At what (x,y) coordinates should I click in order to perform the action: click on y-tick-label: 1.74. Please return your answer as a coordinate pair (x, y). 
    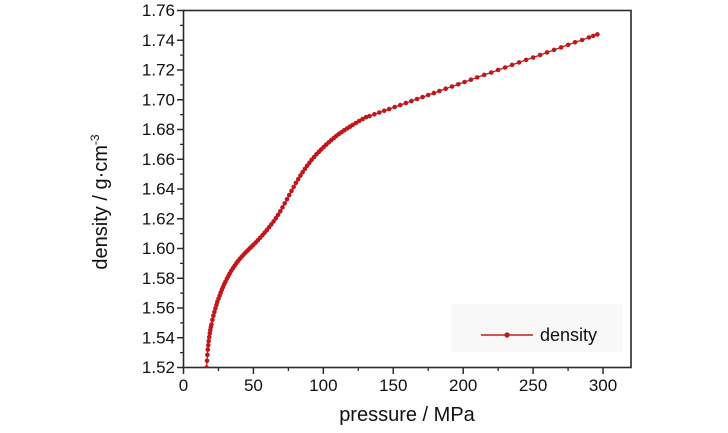
    Looking at the image, I should click on (158, 40).